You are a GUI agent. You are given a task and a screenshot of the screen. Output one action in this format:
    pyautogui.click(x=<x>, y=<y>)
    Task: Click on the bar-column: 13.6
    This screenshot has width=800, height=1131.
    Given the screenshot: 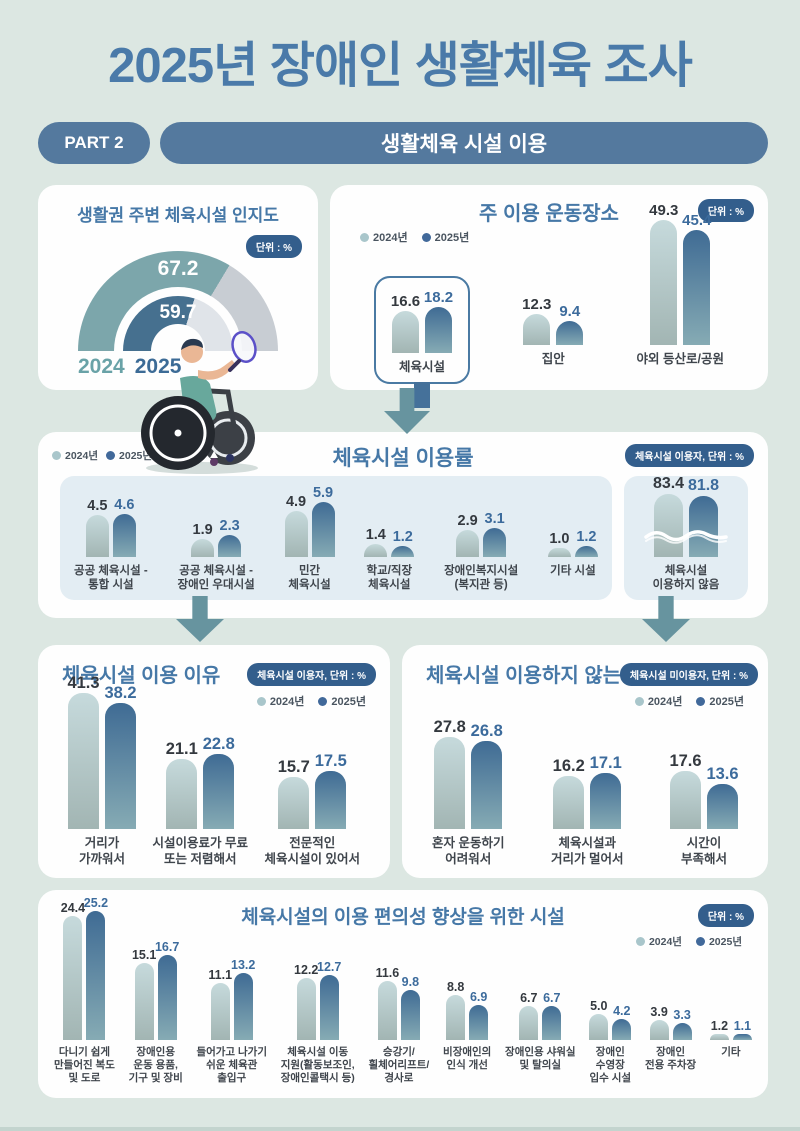 What is the action you would take?
    pyautogui.click(x=722, y=796)
    